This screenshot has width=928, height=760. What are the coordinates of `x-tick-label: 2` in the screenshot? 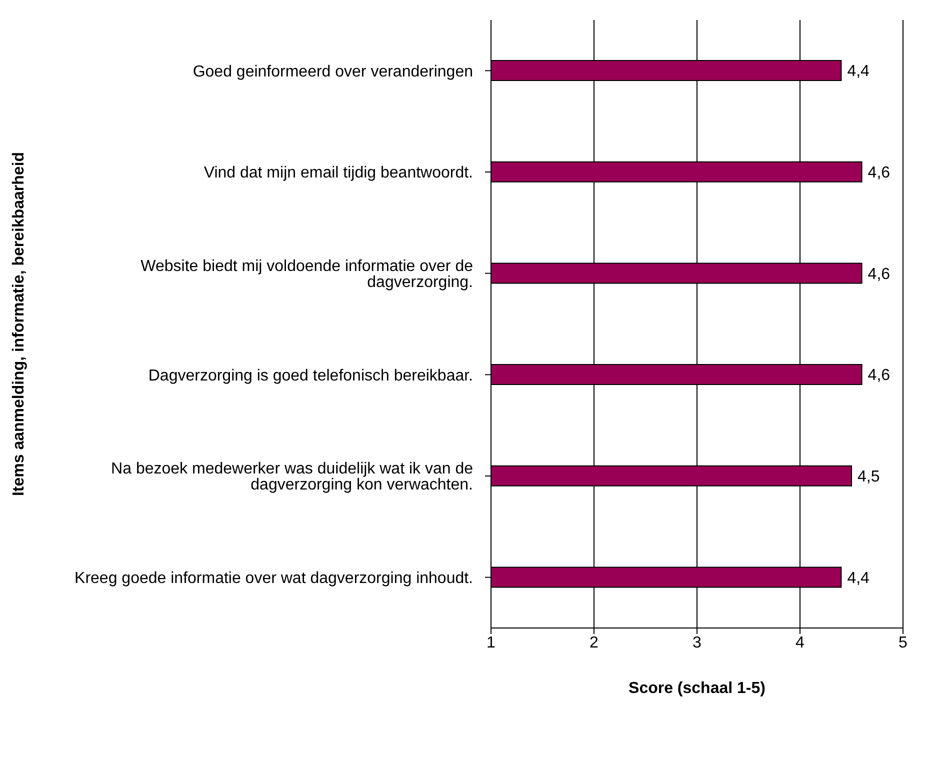 It's located at (594, 643).